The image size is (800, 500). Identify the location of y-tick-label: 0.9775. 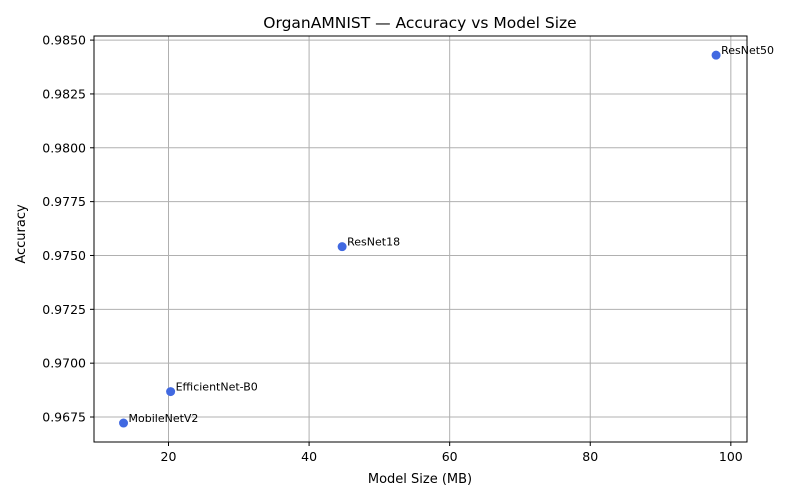
(64, 201).